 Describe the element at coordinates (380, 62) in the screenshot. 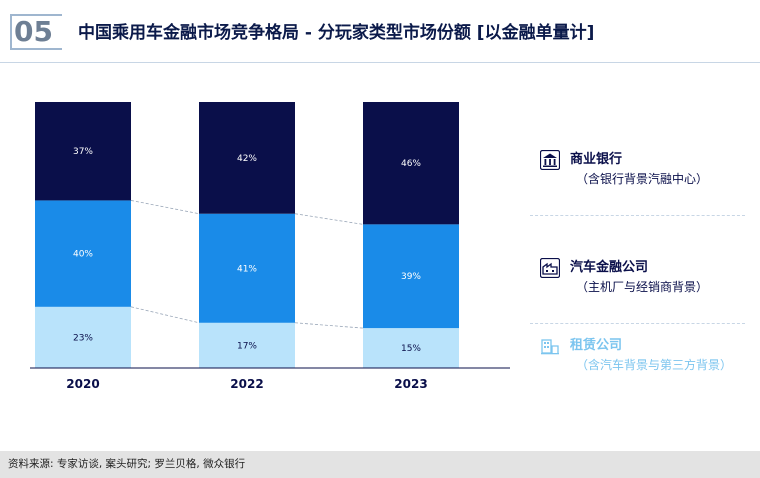

I see `header-divider` at that location.